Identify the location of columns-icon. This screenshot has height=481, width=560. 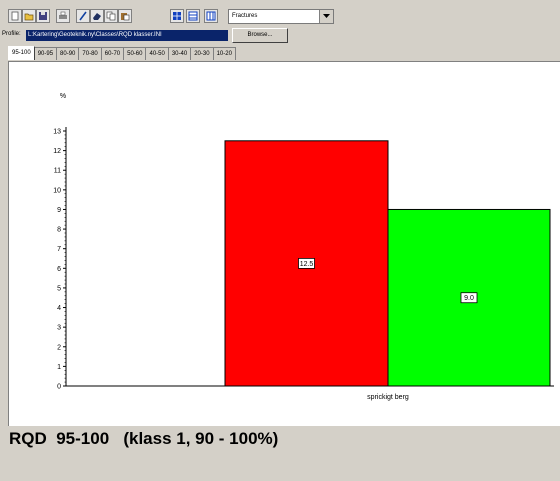
(211, 16).